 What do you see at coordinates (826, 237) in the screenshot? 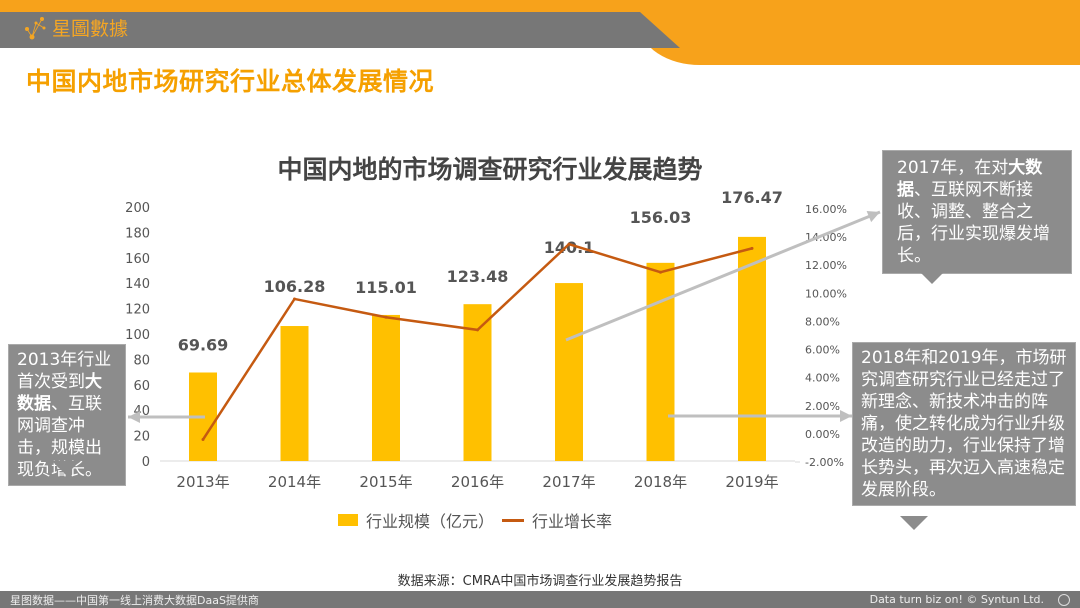
I see `y2-tick-label: 14.00%` at bounding box center [826, 237].